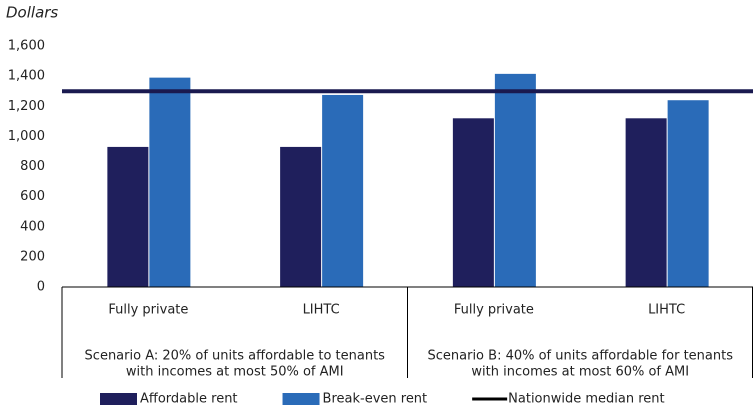 This screenshot has height=410, width=753. I want to click on legend-label: Break-even rent, so click(375, 399).